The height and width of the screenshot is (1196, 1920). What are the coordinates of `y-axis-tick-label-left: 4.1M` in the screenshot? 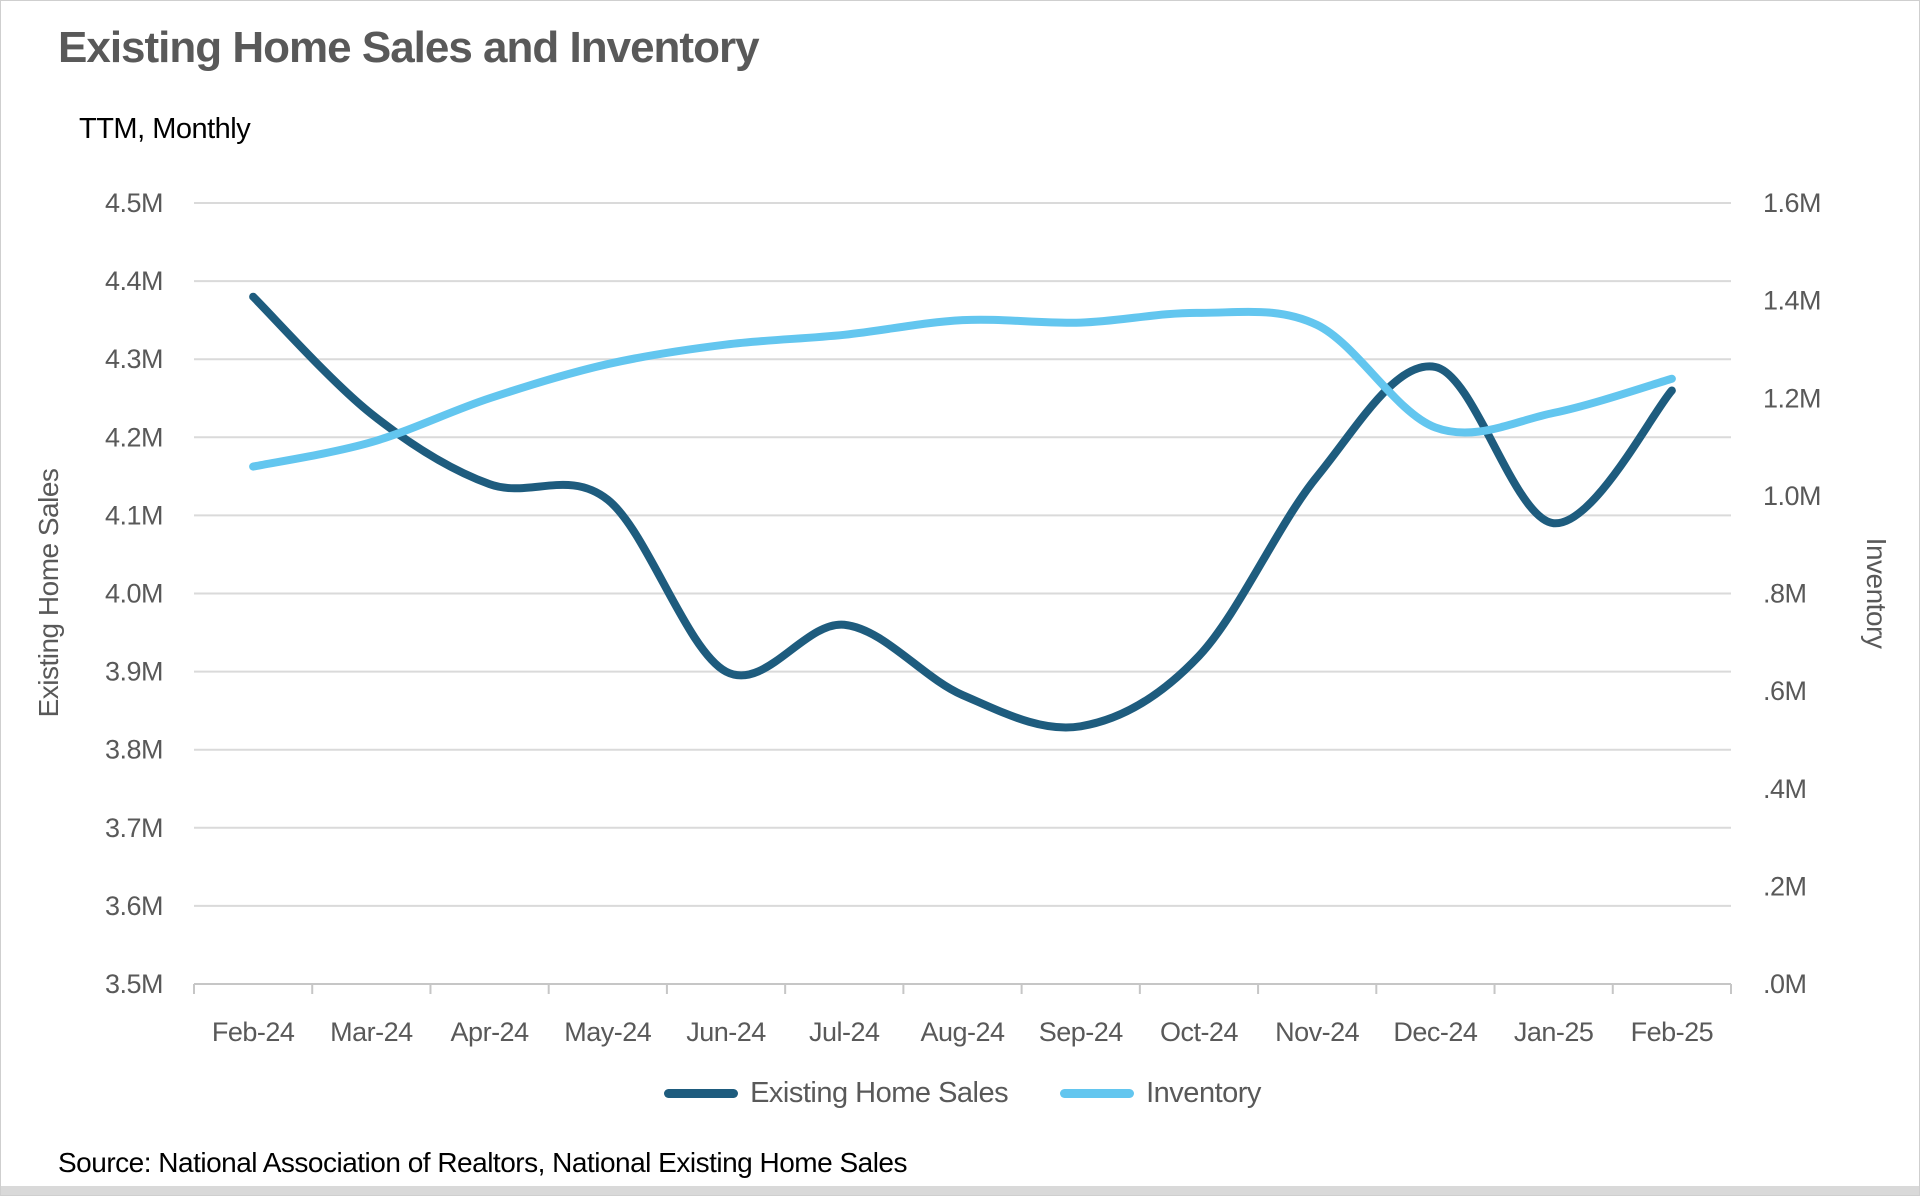 It's located at (134, 515).